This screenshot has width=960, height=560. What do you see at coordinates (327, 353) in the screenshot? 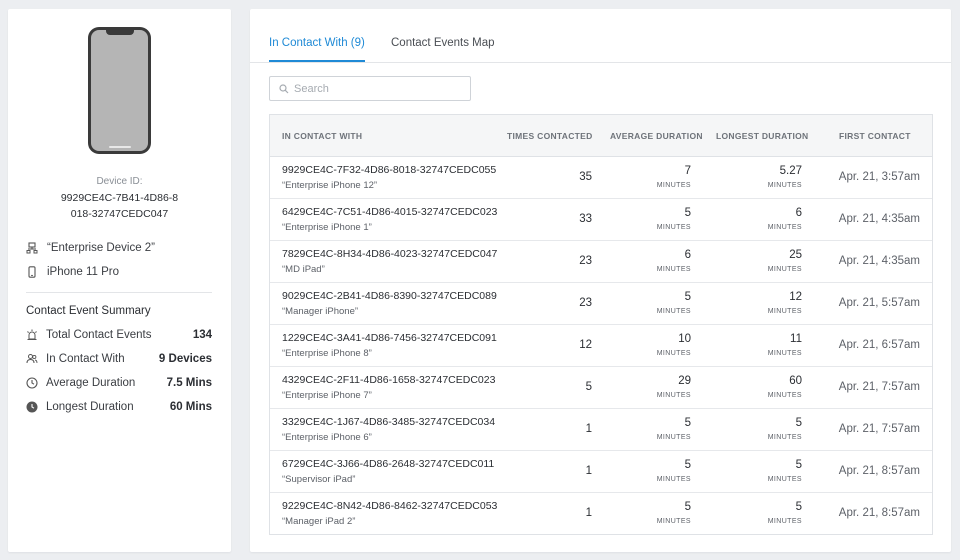
I see `contact-device-name: “Enterprise iPhone 8”` at bounding box center [327, 353].